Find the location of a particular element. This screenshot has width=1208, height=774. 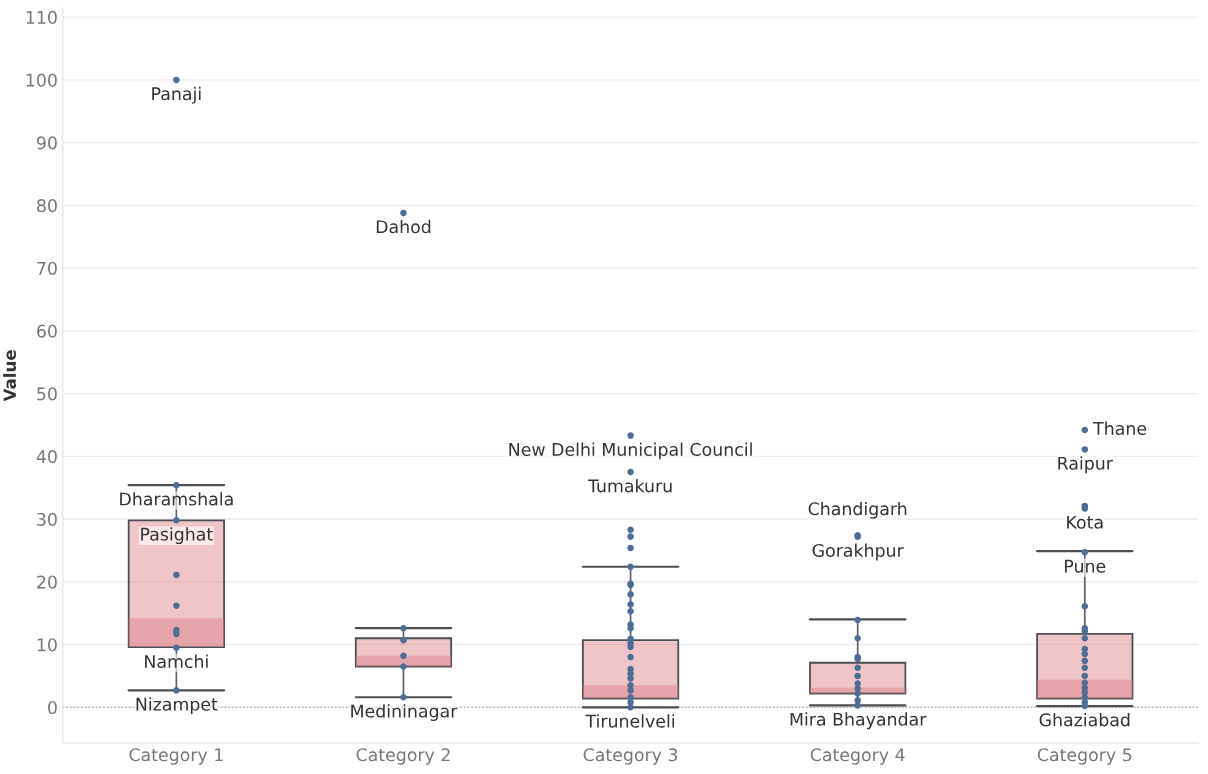

annotation: Namchi is located at coordinates (176, 661).